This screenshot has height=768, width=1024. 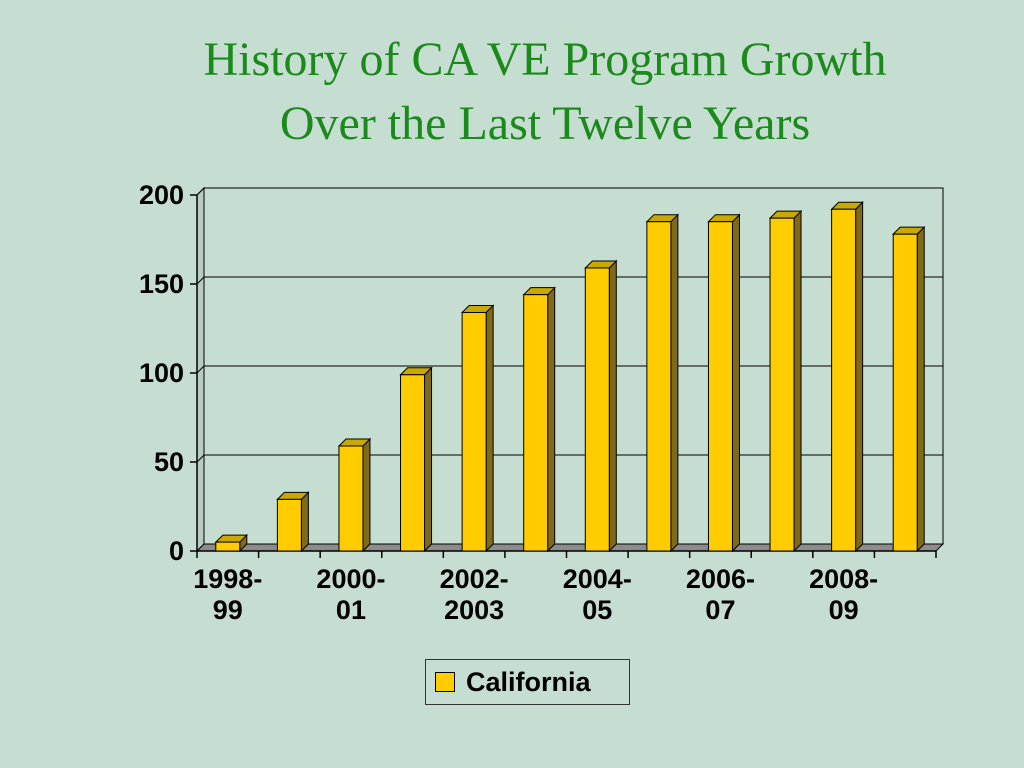 I want to click on x-tick-label: 2008-09, so click(x=843, y=594).